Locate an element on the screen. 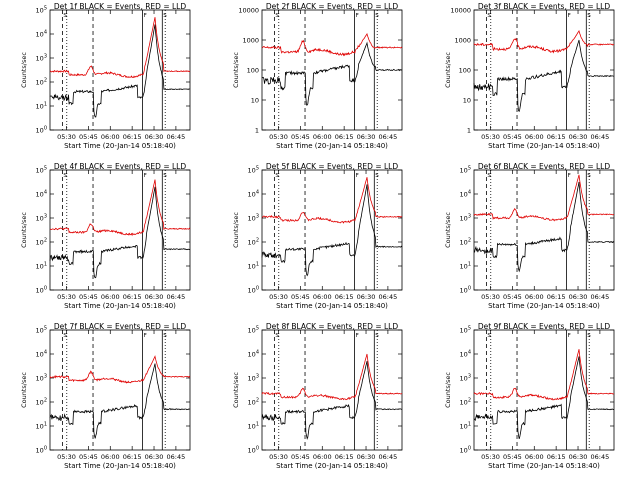 This screenshot has height=480, width=640. panel-title: Det 1f BLACK = Events, RED = LLD is located at coordinates (120, 6).